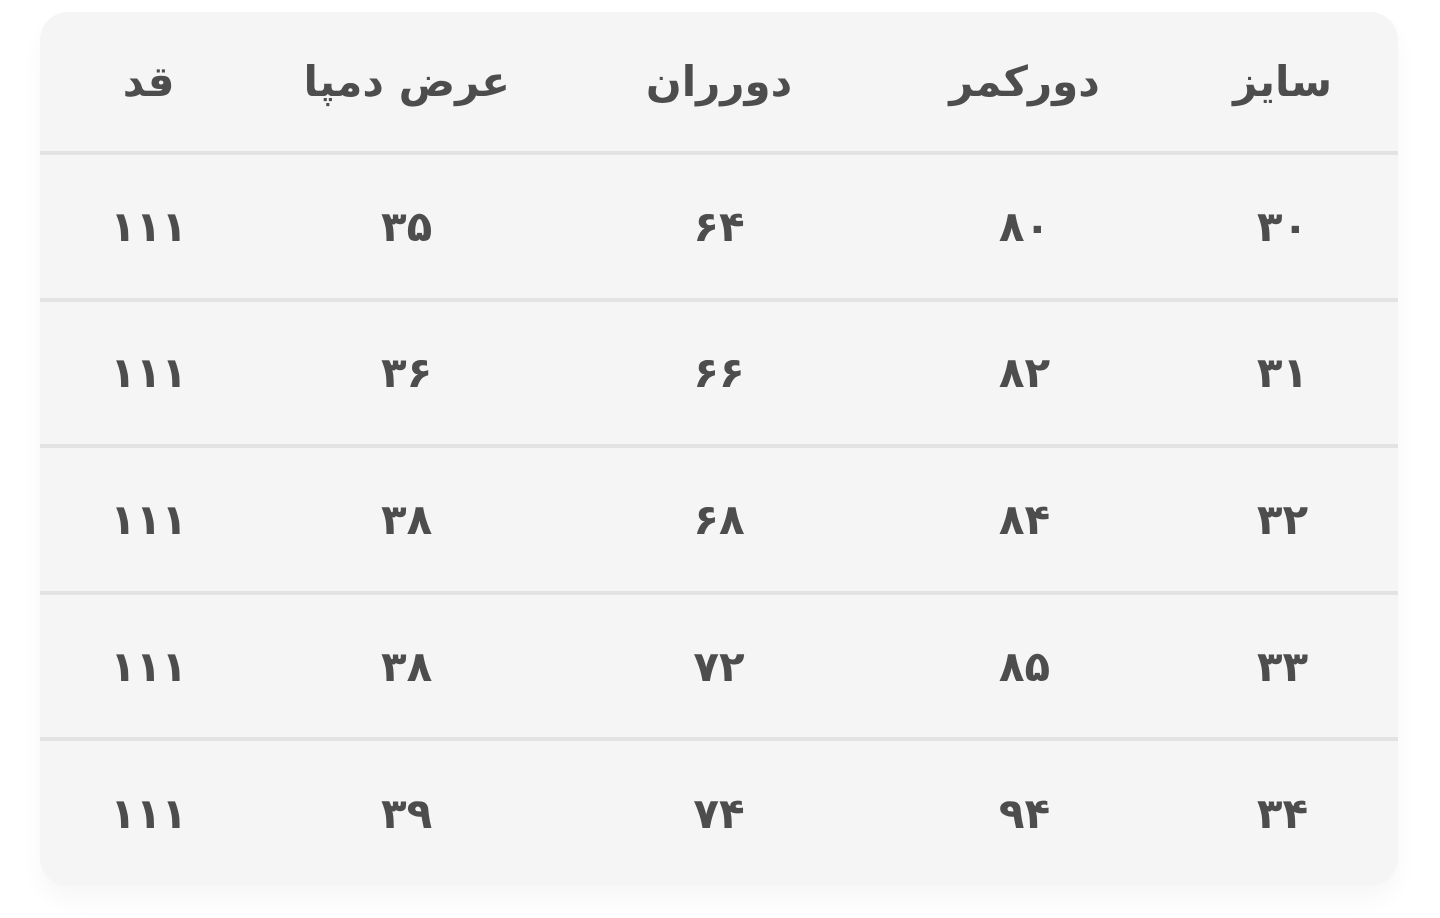 The height and width of the screenshot is (918, 1440). What do you see at coordinates (1282, 226) in the screenshot?
I see `cell-size: ۳۰` at bounding box center [1282, 226].